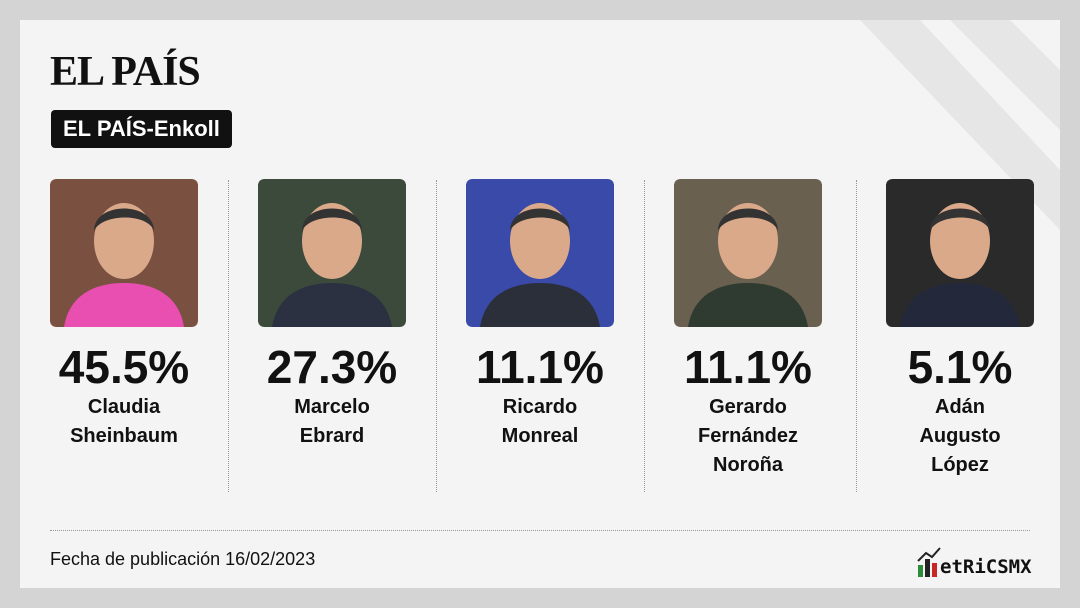  What do you see at coordinates (124, 436) in the screenshot?
I see `candidate-name: Sheinbaum` at bounding box center [124, 436].